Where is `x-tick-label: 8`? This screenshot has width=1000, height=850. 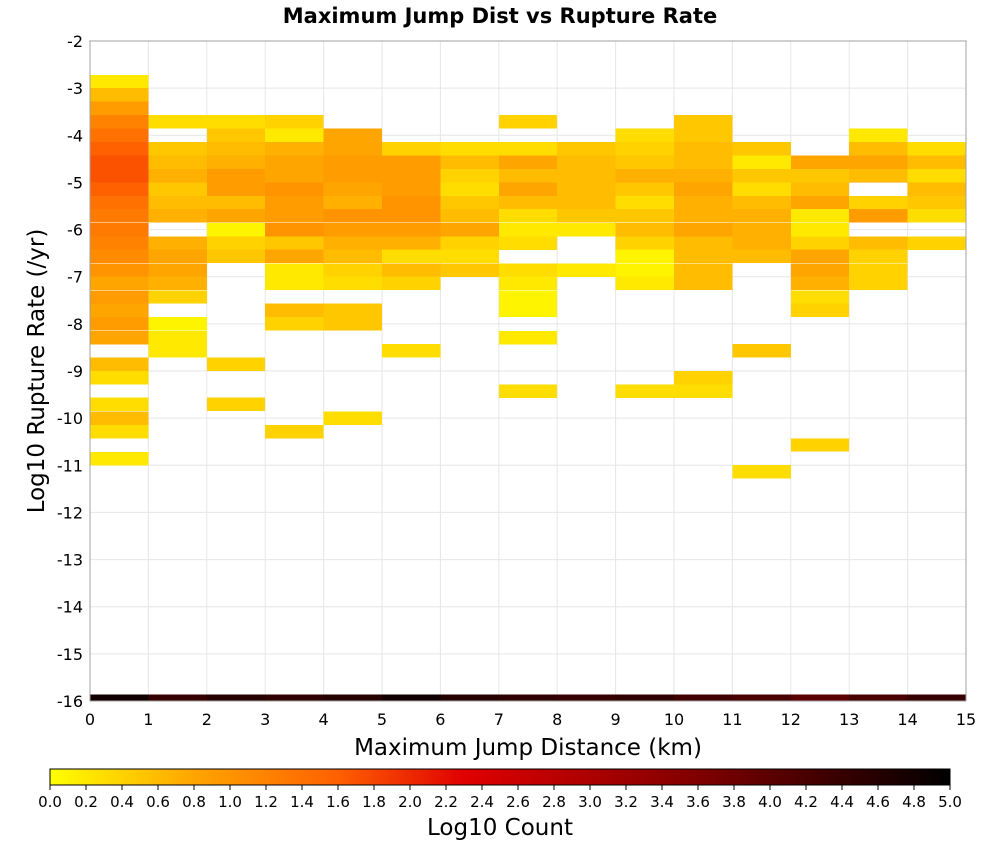 x-tick-label: 8 is located at coordinates (557, 719).